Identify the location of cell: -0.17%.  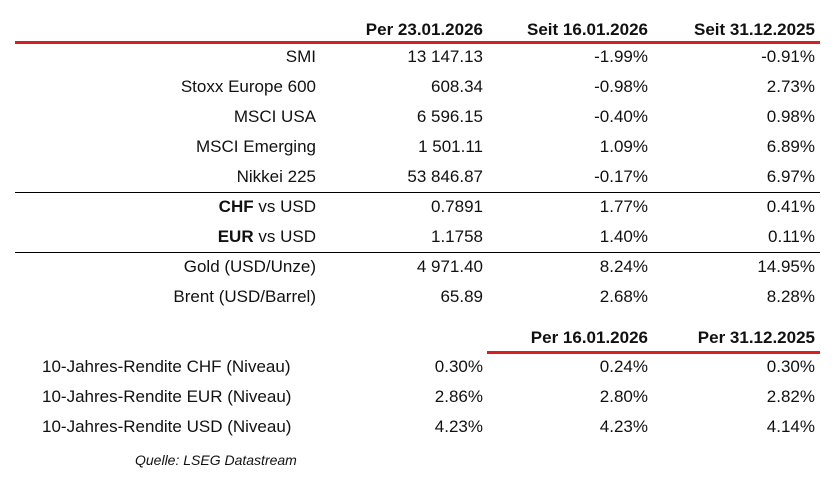
(621, 176).